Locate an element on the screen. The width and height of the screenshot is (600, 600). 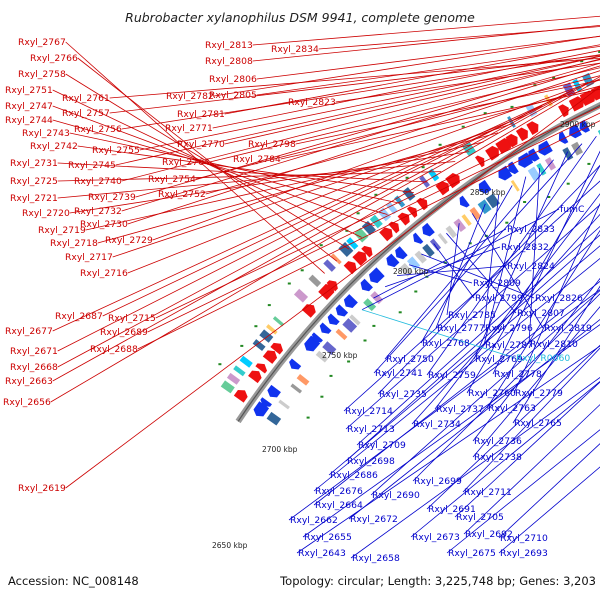
forward-gene-label: Rxyl_2663 is located at coordinates (29, 381).